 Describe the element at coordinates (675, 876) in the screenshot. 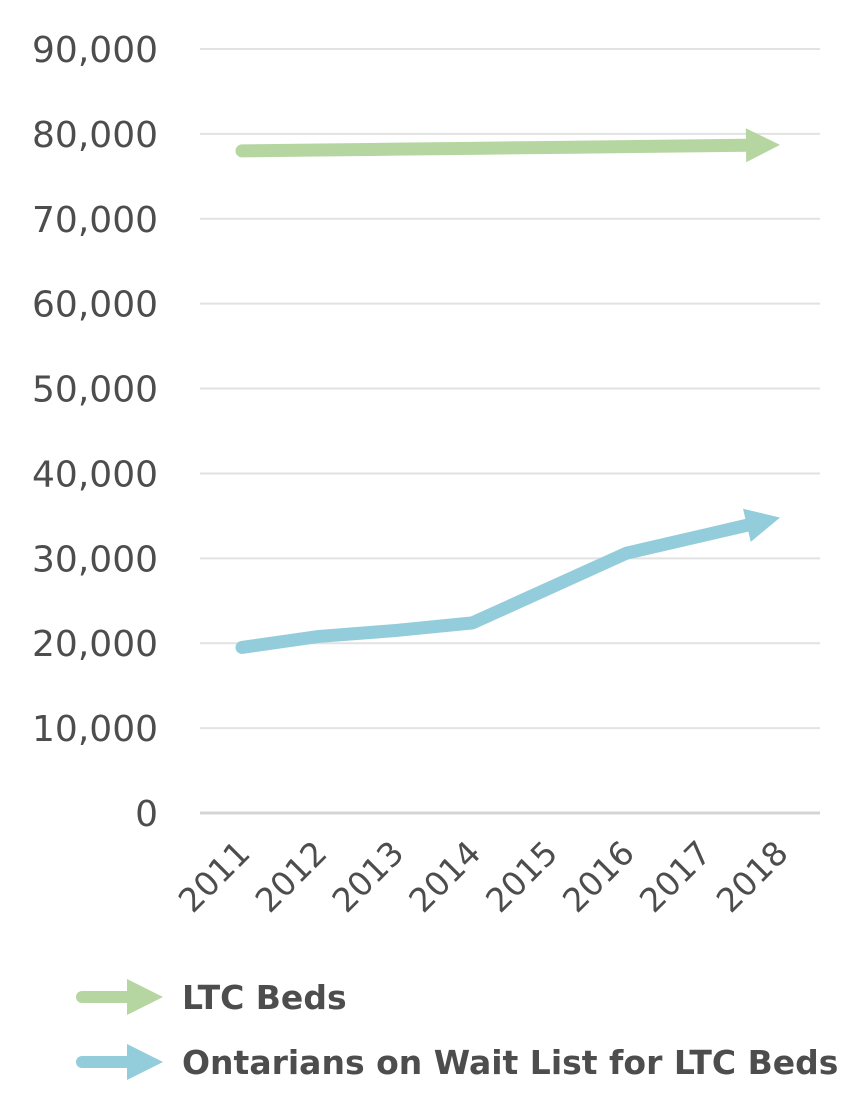

I see `x-tick-label: 2017` at that location.